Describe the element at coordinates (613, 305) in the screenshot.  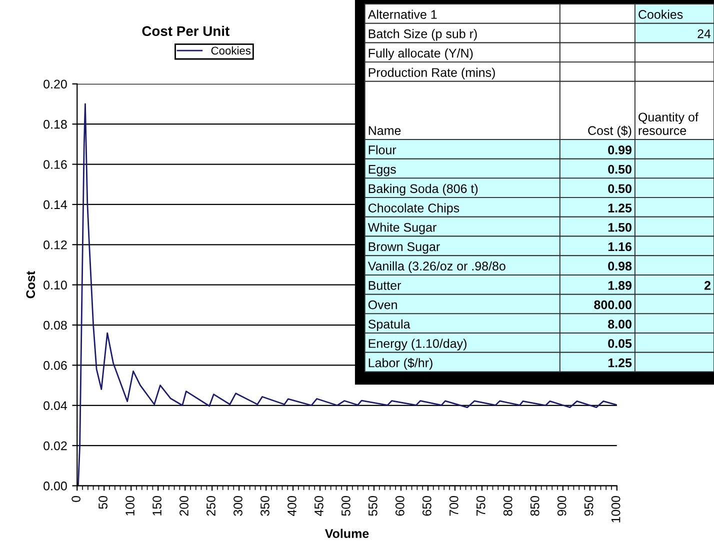
I see `text: 800.00` at that location.